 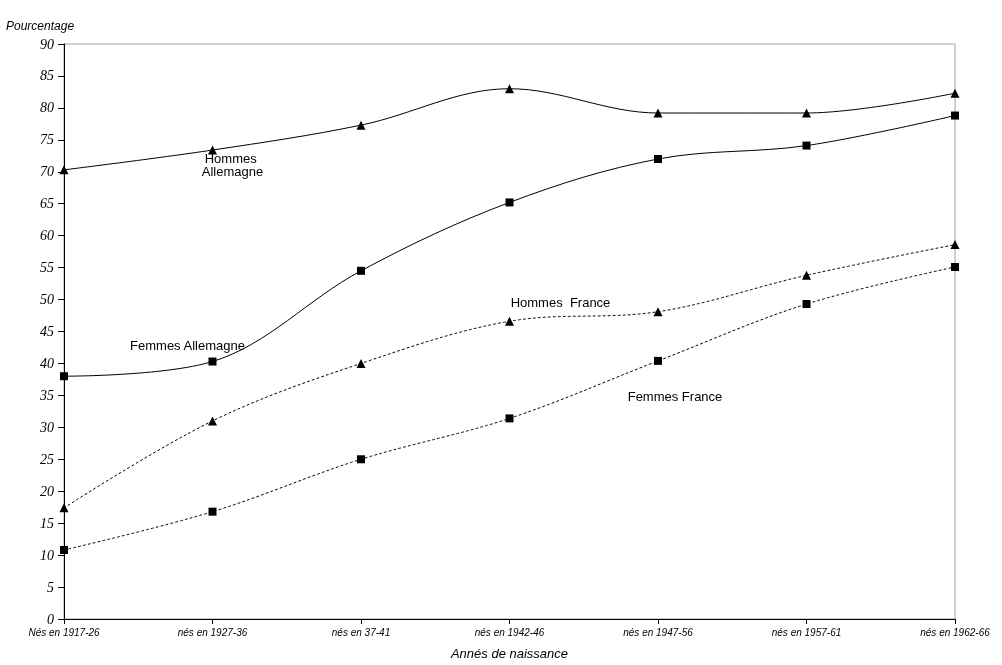 What do you see at coordinates (675, 397) in the screenshot?
I see `series-label: Femmes France` at bounding box center [675, 397].